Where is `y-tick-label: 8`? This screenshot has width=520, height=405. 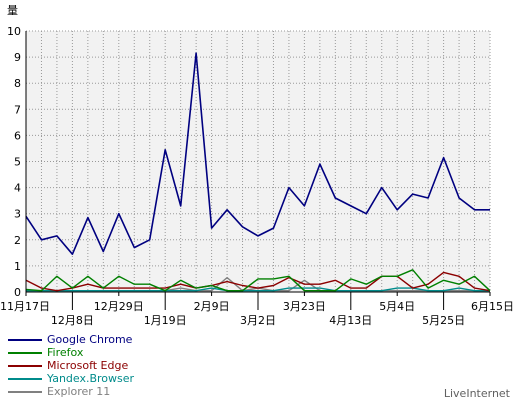 y-tick-label: 8 is located at coordinates (17, 83).